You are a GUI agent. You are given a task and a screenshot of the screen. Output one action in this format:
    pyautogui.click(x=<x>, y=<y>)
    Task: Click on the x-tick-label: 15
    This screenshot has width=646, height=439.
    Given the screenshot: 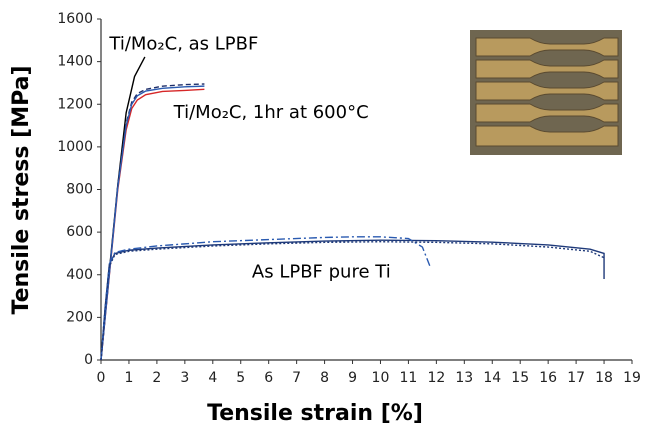 What is the action you would take?
    pyautogui.click(x=520, y=378)
    